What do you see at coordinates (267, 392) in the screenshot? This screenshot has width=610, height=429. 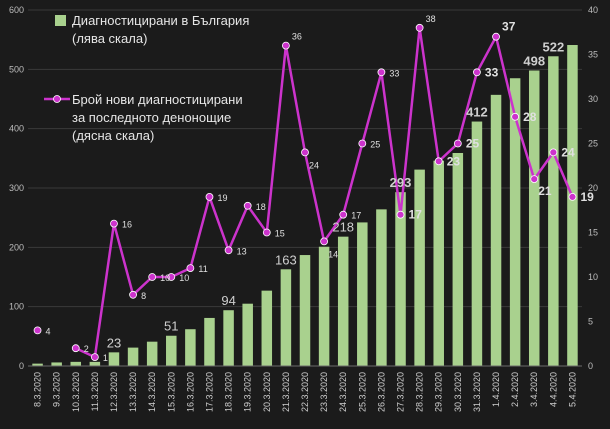 I see `x-tick-label: 20.3.2020` at bounding box center [267, 392].